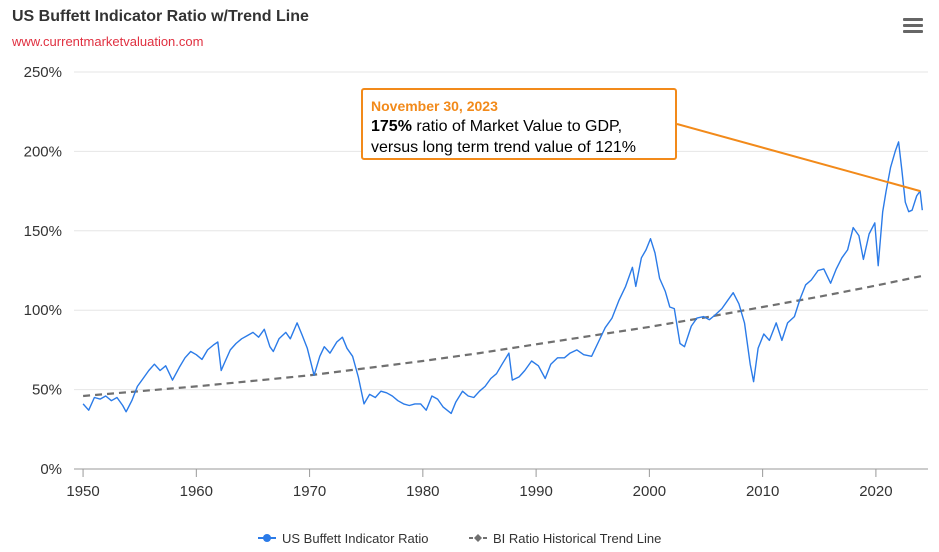 This screenshot has height=552, width=939. Describe the element at coordinates (497, 484) in the screenshot. I see `x-axis: 1950 1960 1970 1980 1990 2000 2010 2020` at that location.